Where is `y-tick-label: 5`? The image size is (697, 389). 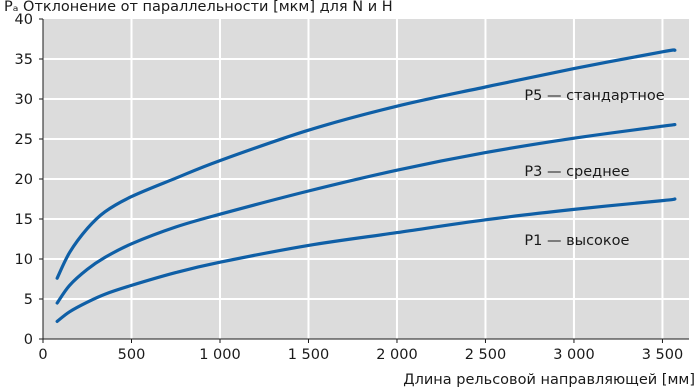
y-tick-label: 5 is located at coordinates (28, 300).